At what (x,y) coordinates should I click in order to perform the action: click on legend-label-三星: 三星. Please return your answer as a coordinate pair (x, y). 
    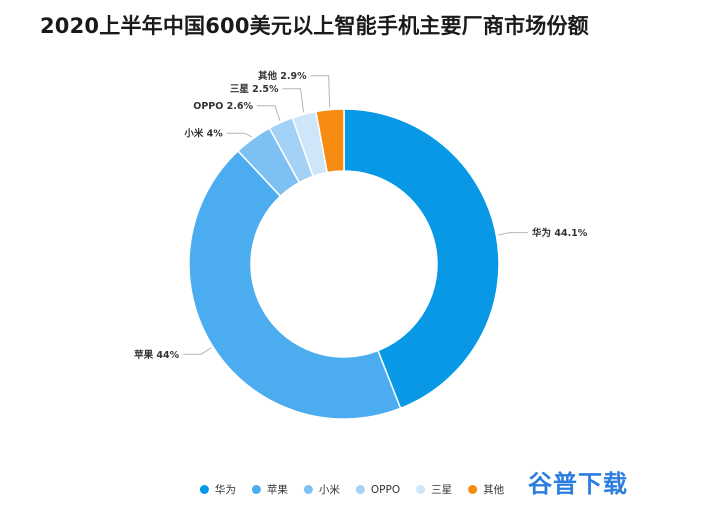
    Looking at the image, I should click on (441, 490).